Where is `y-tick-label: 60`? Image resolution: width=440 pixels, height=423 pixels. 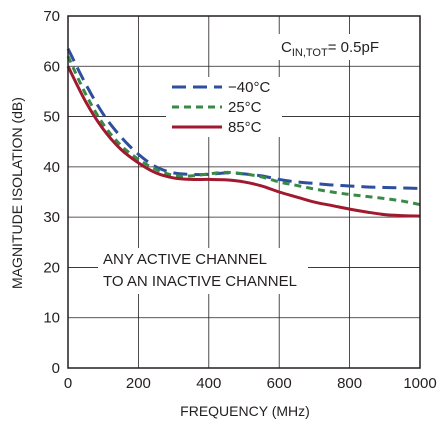
y-tick-label: 60 is located at coordinates (51, 66).